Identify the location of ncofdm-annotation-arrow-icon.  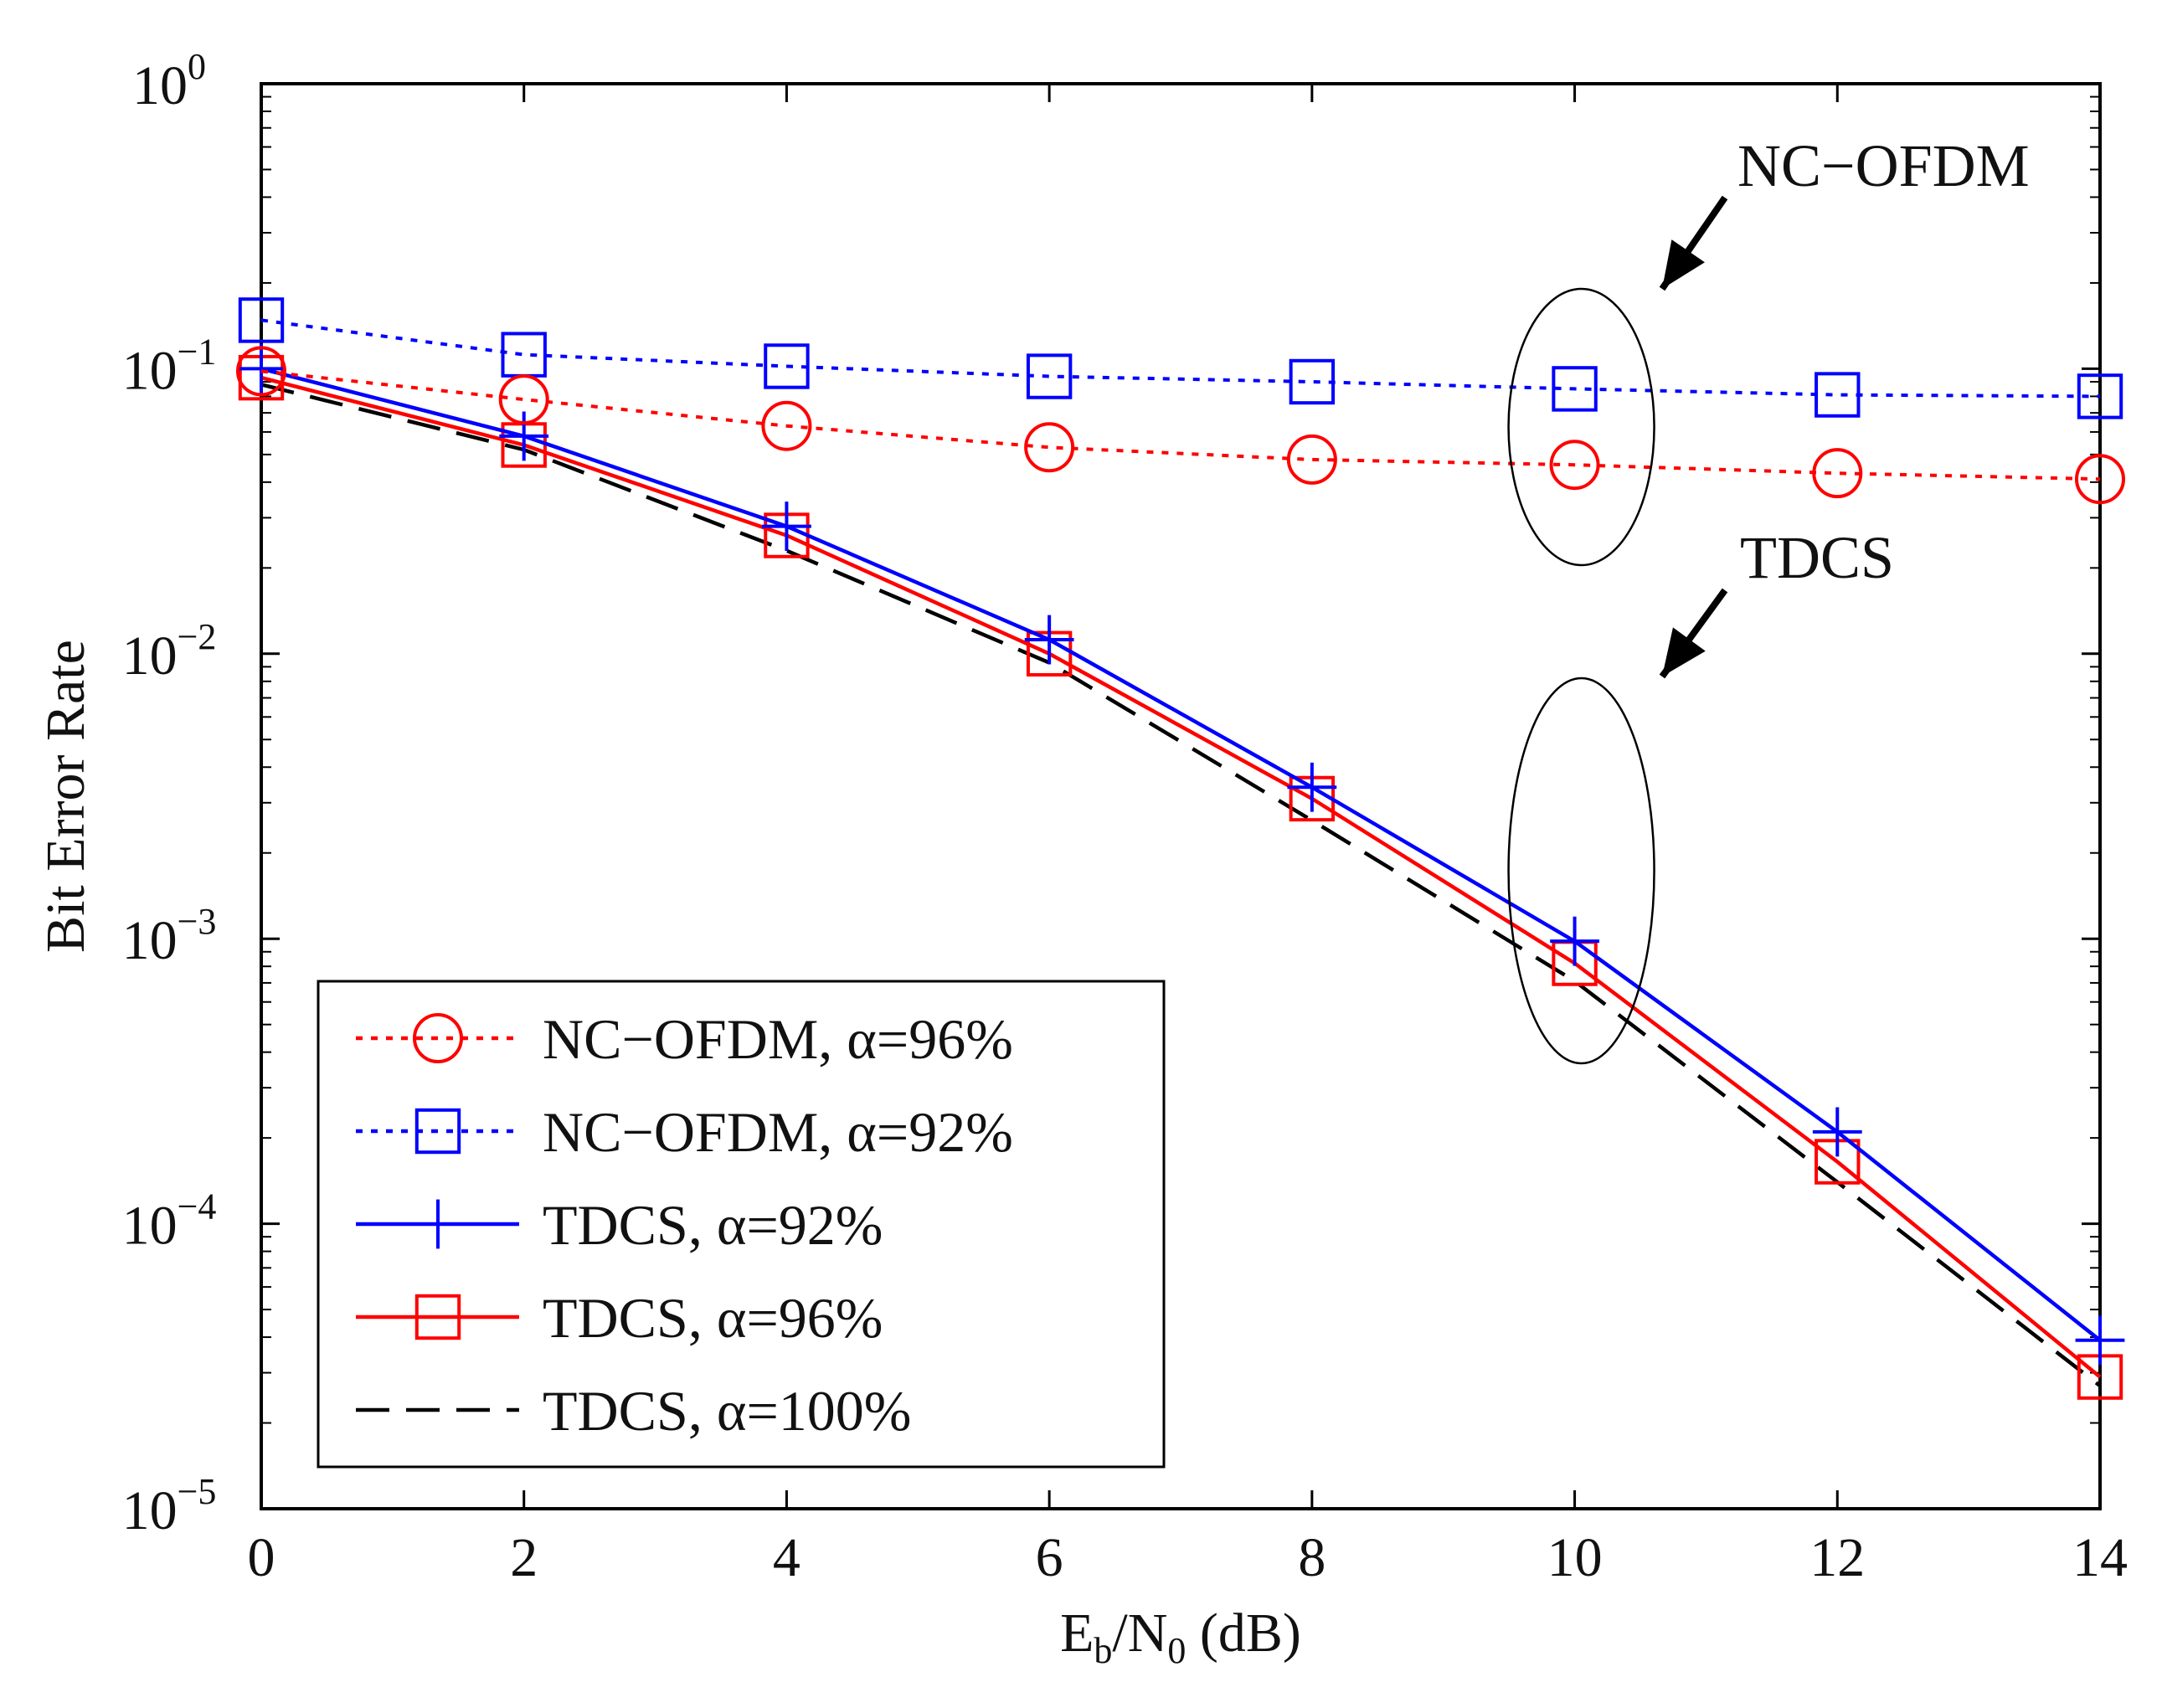
(1693, 243).